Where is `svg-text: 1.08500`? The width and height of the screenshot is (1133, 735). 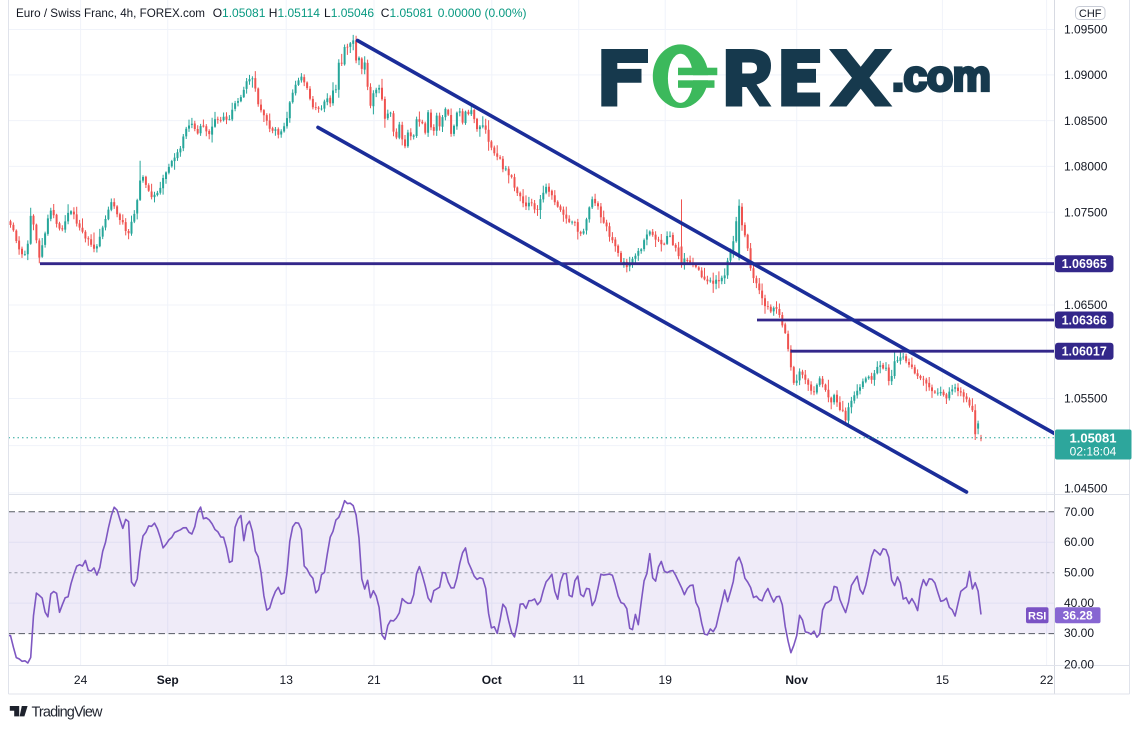 svg-text: 1.08500 is located at coordinates (1086, 121).